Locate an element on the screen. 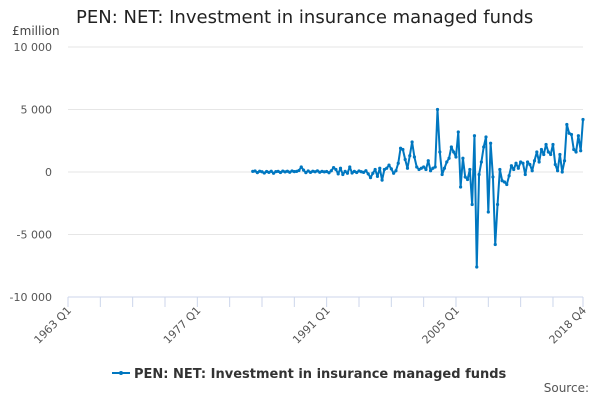 The image size is (600, 400). y-tick-label: 10 000 is located at coordinates (33, 47).